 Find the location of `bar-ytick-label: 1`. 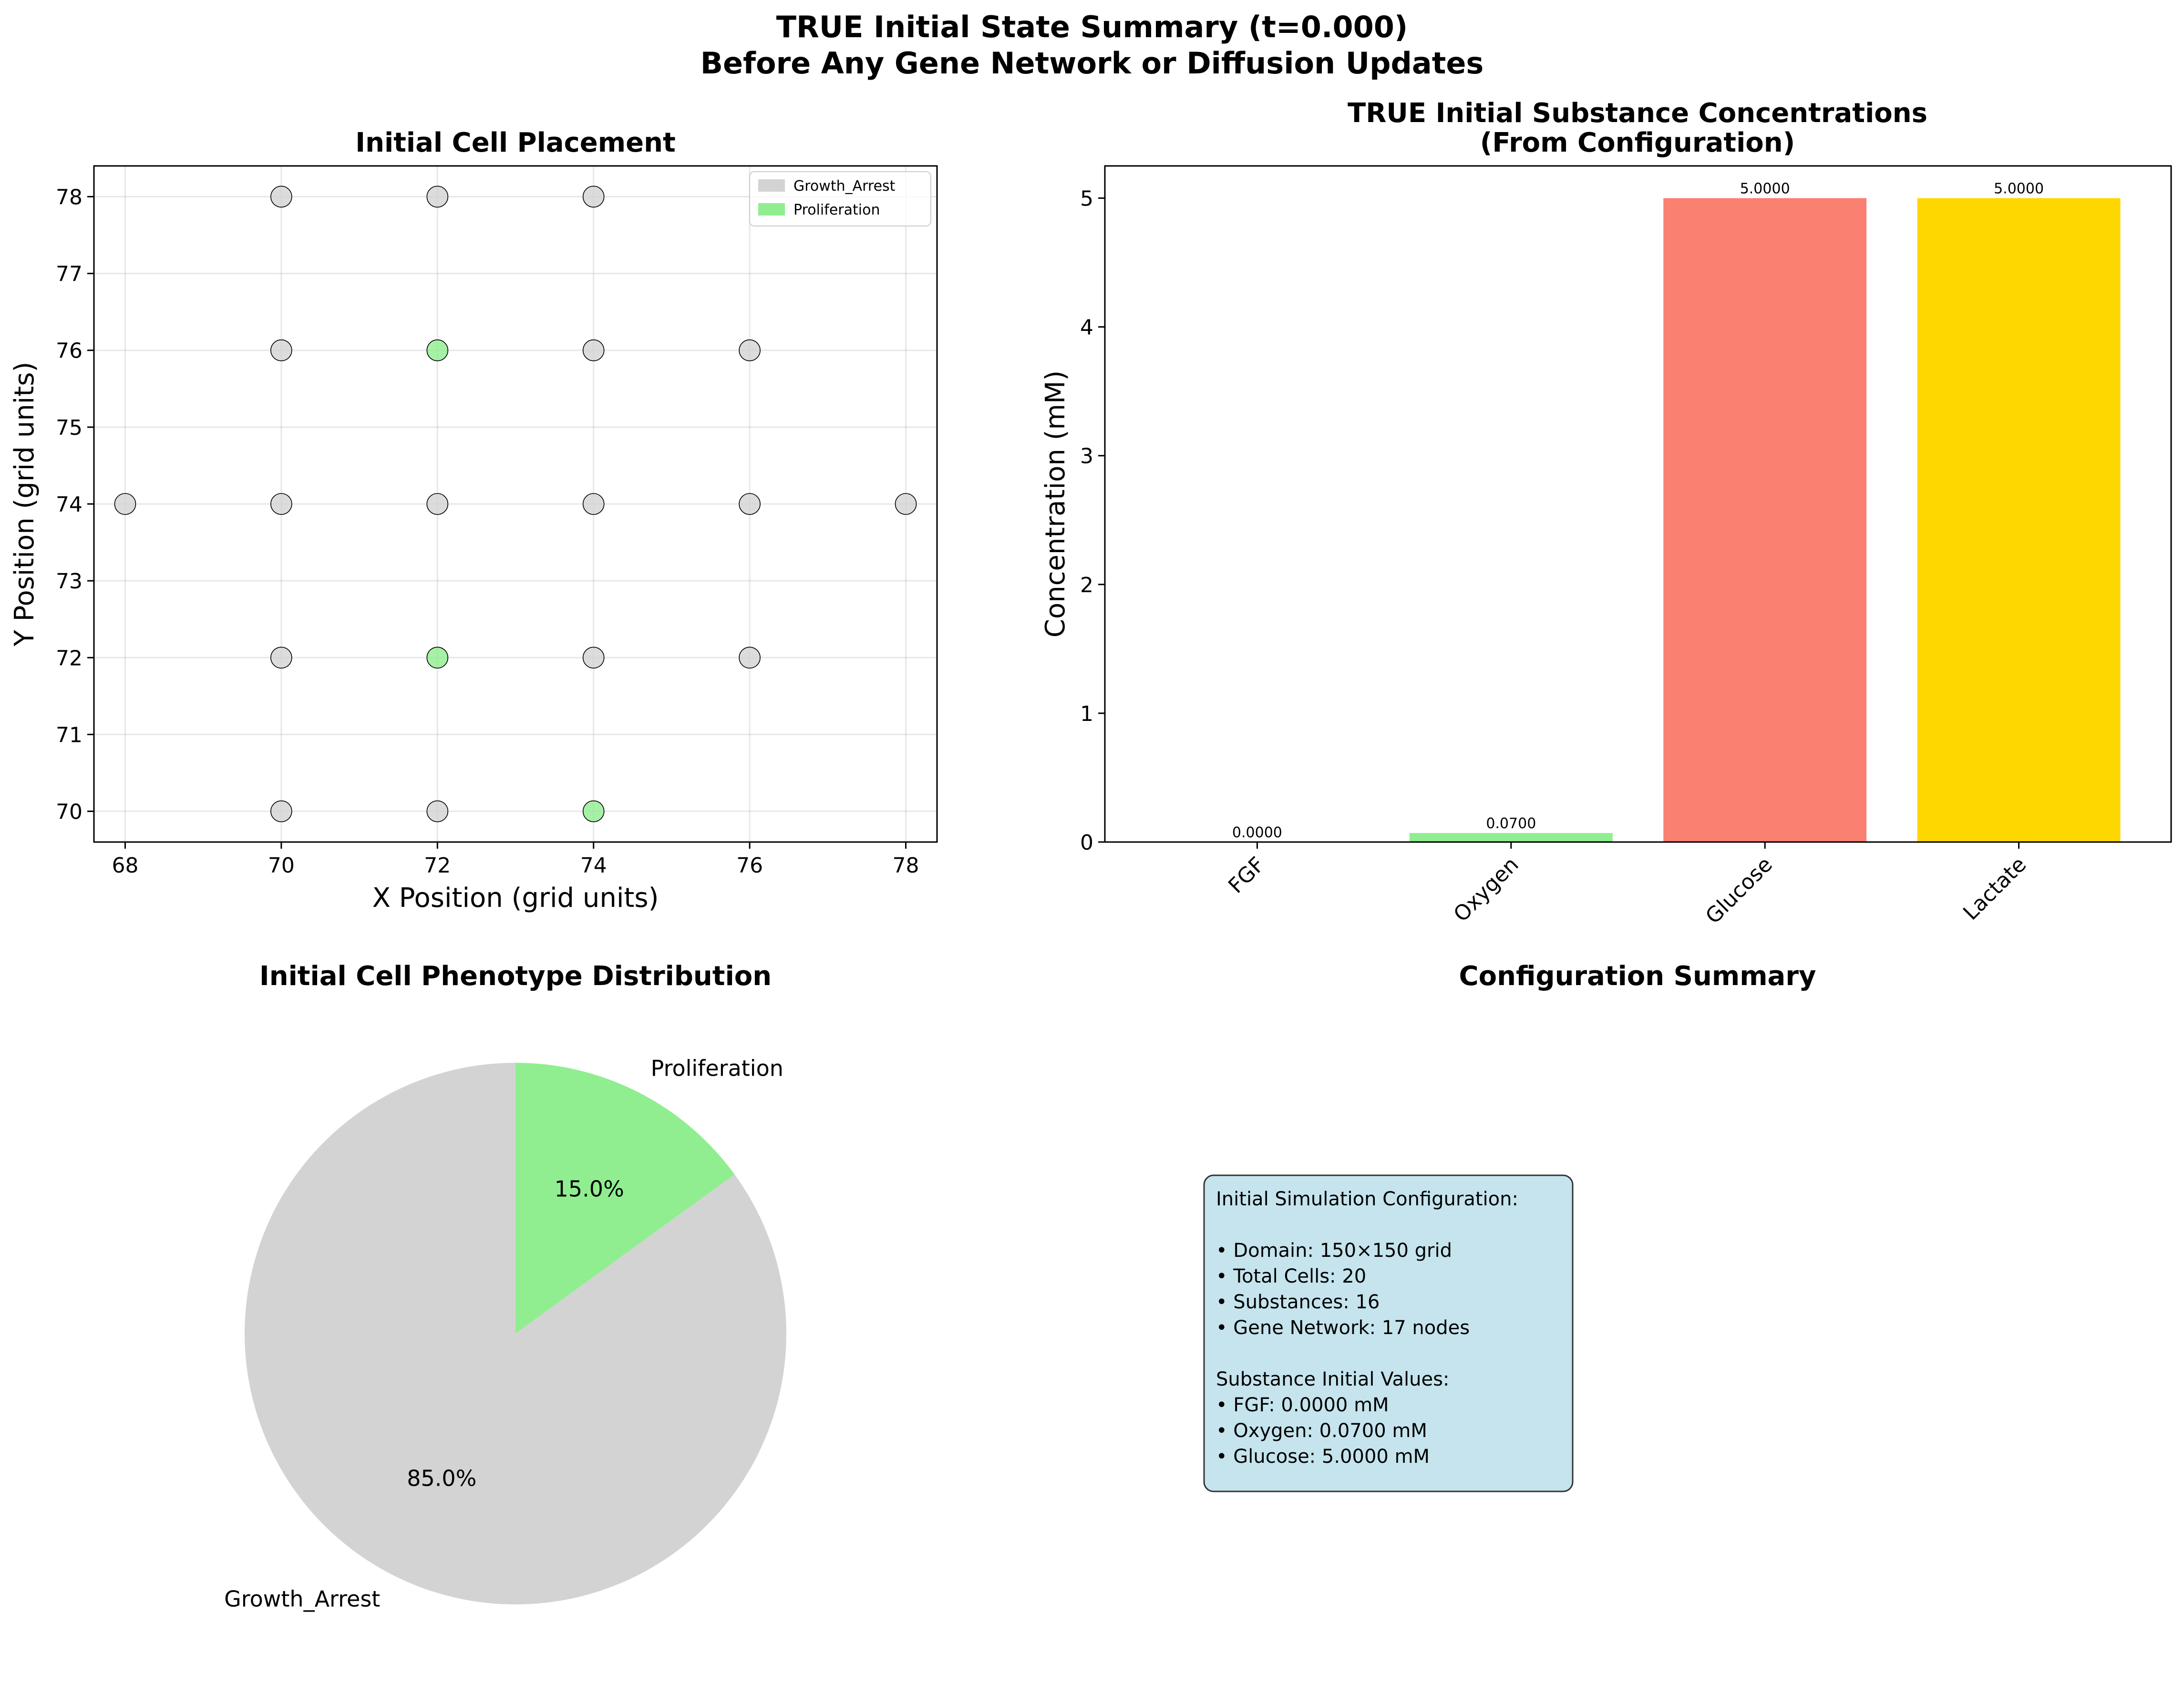

bar-ytick-label: 1 is located at coordinates (1086, 714).